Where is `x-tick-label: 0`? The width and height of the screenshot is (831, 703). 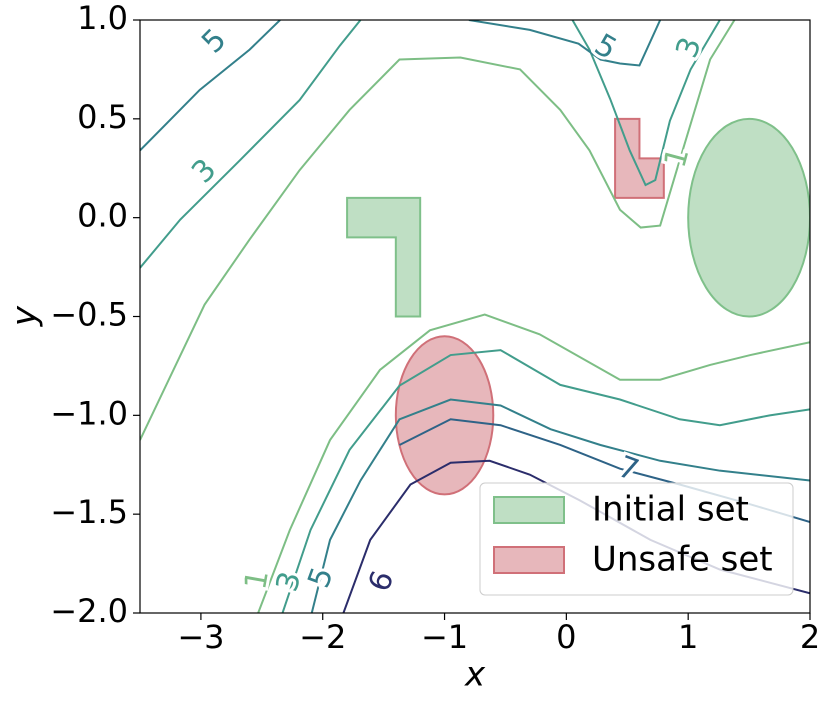 x-tick-label: 0 is located at coordinates (566, 637).